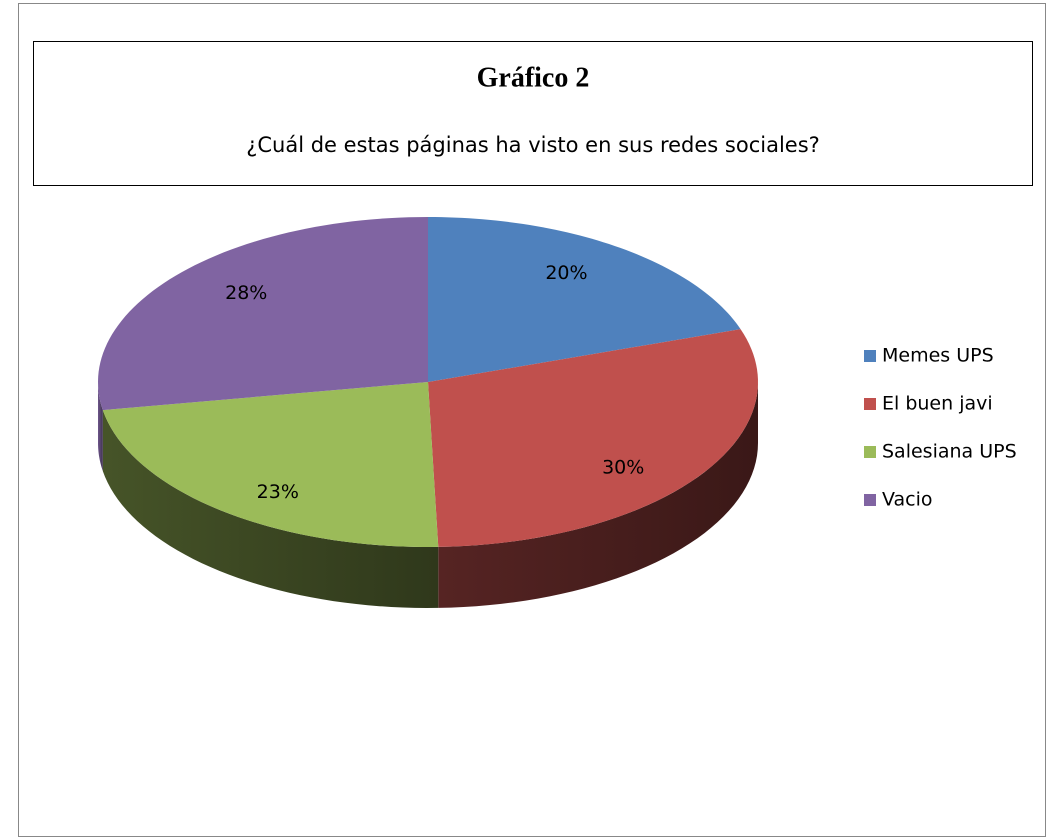 This screenshot has width=1048, height=838. I want to click on legend-label: Memes UPS, so click(938, 356).